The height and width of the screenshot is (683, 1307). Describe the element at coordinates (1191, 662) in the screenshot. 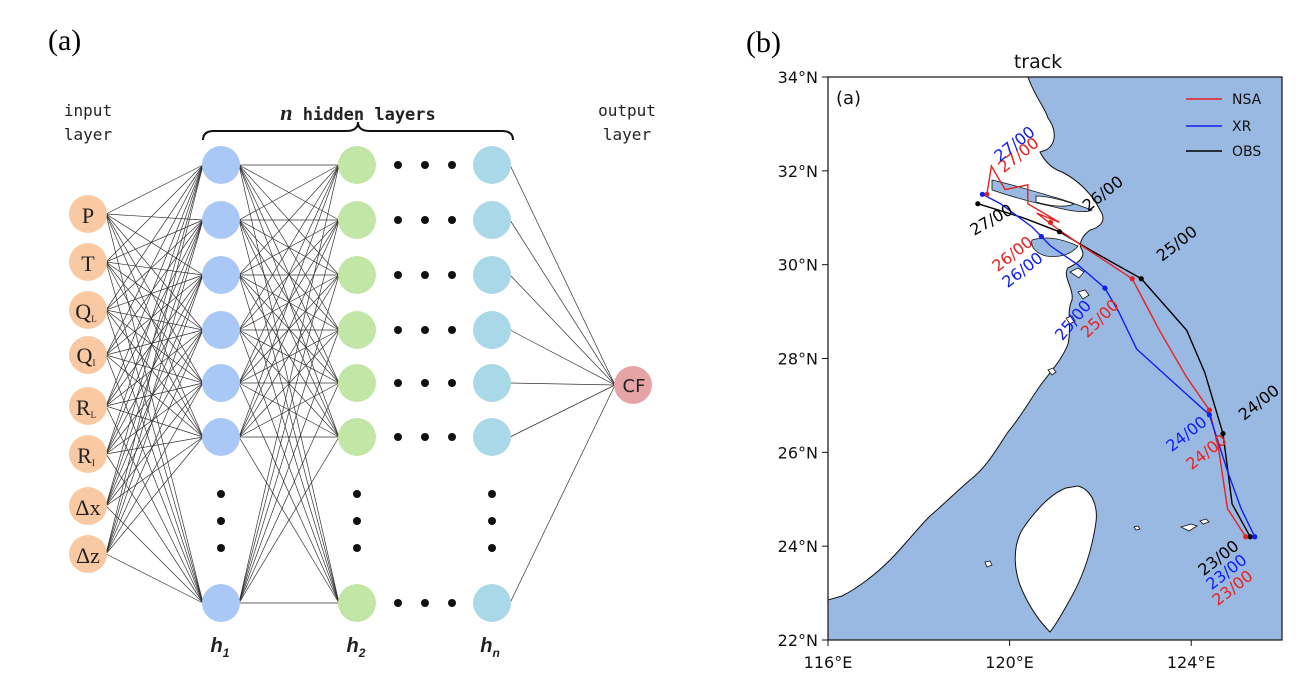

I see `x-tick-label-2: 124°E` at that location.